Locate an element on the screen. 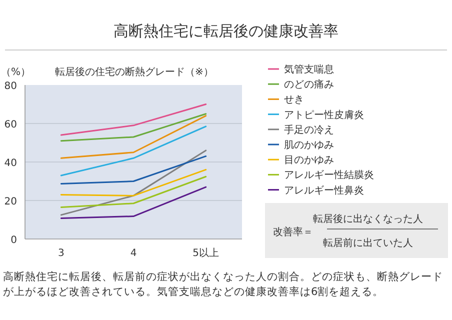 The image size is (452, 320). text: 転居前に出ていた人 is located at coordinates (368, 243).